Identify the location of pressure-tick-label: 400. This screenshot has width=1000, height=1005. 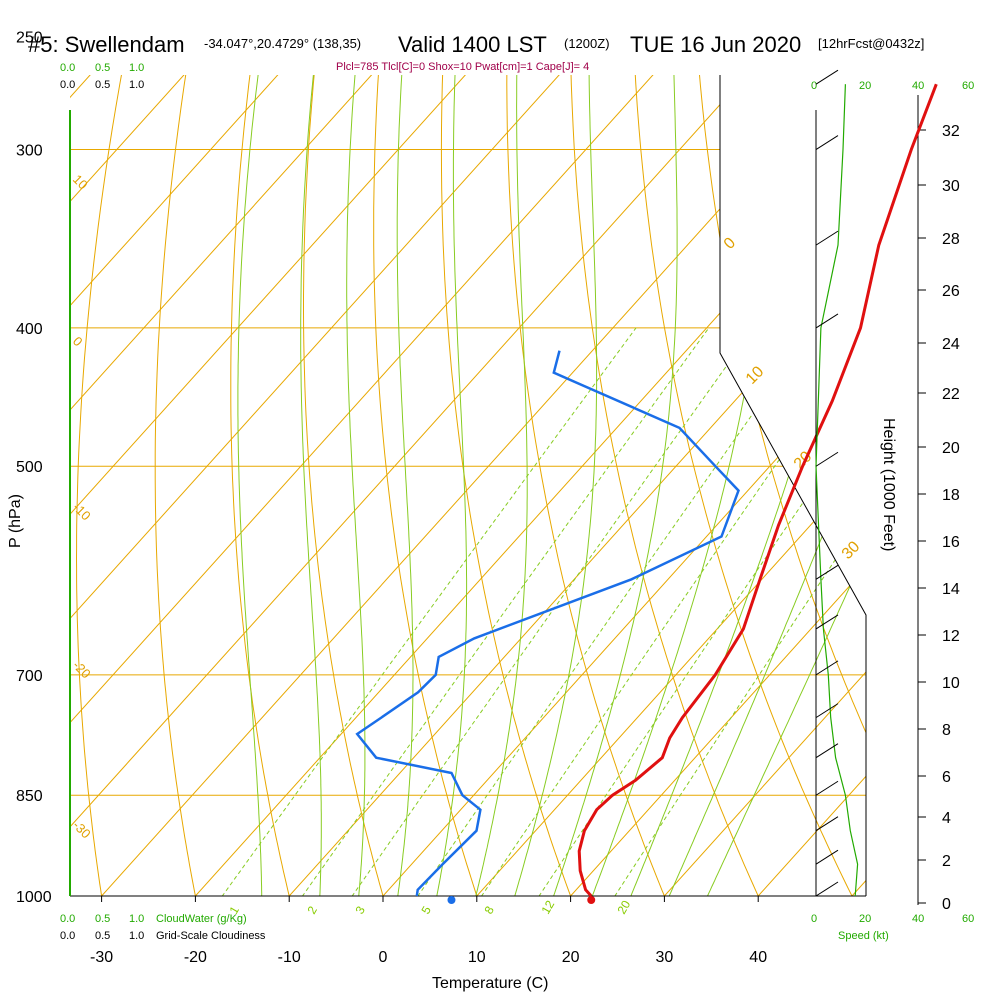
(29, 329).